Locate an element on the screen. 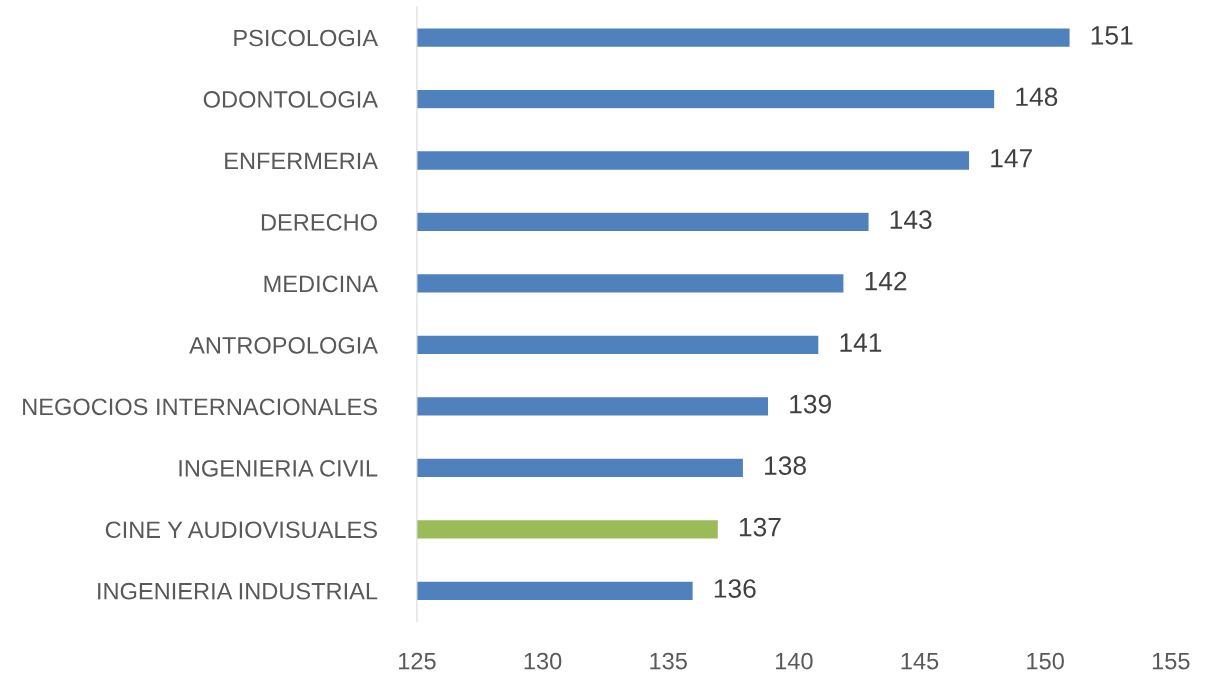 This screenshot has height=683, width=1212. y-tick-label: ODONTOLOGIA is located at coordinates (290, 99).